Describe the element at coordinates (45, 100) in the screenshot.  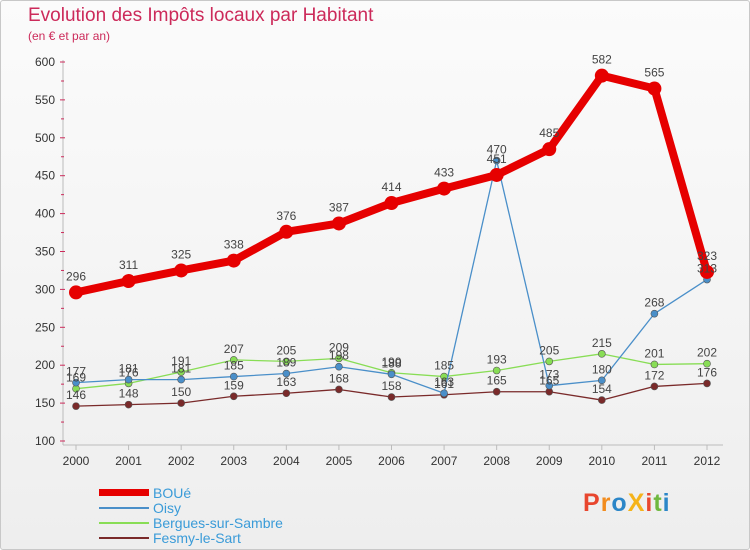
I see `y-tick-label-550: 550` at that location.